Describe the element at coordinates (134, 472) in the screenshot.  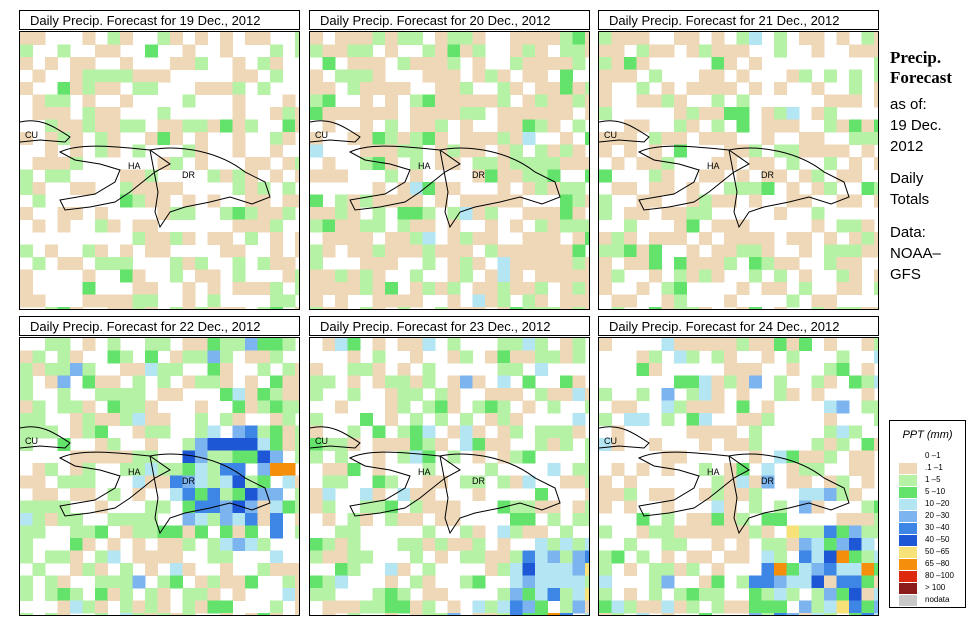
I see `country-label-haiti: HA` at that location.